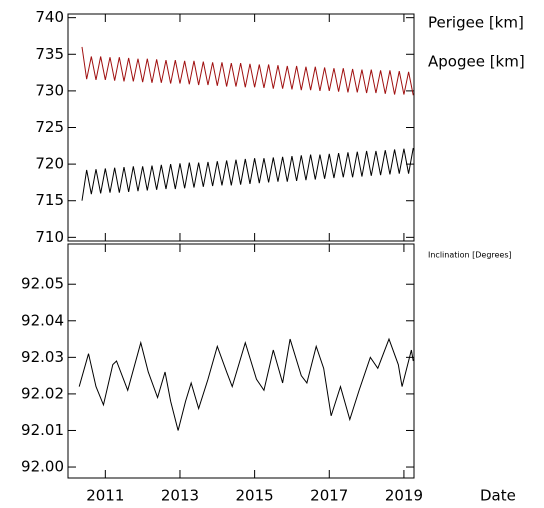 Image resolution: width=544 pixels, height=508 pixels. What do you see at coordinates (105, 496) in the screenshot?
I see `x-tick-label: 2011` at bounding box center [105, 496].